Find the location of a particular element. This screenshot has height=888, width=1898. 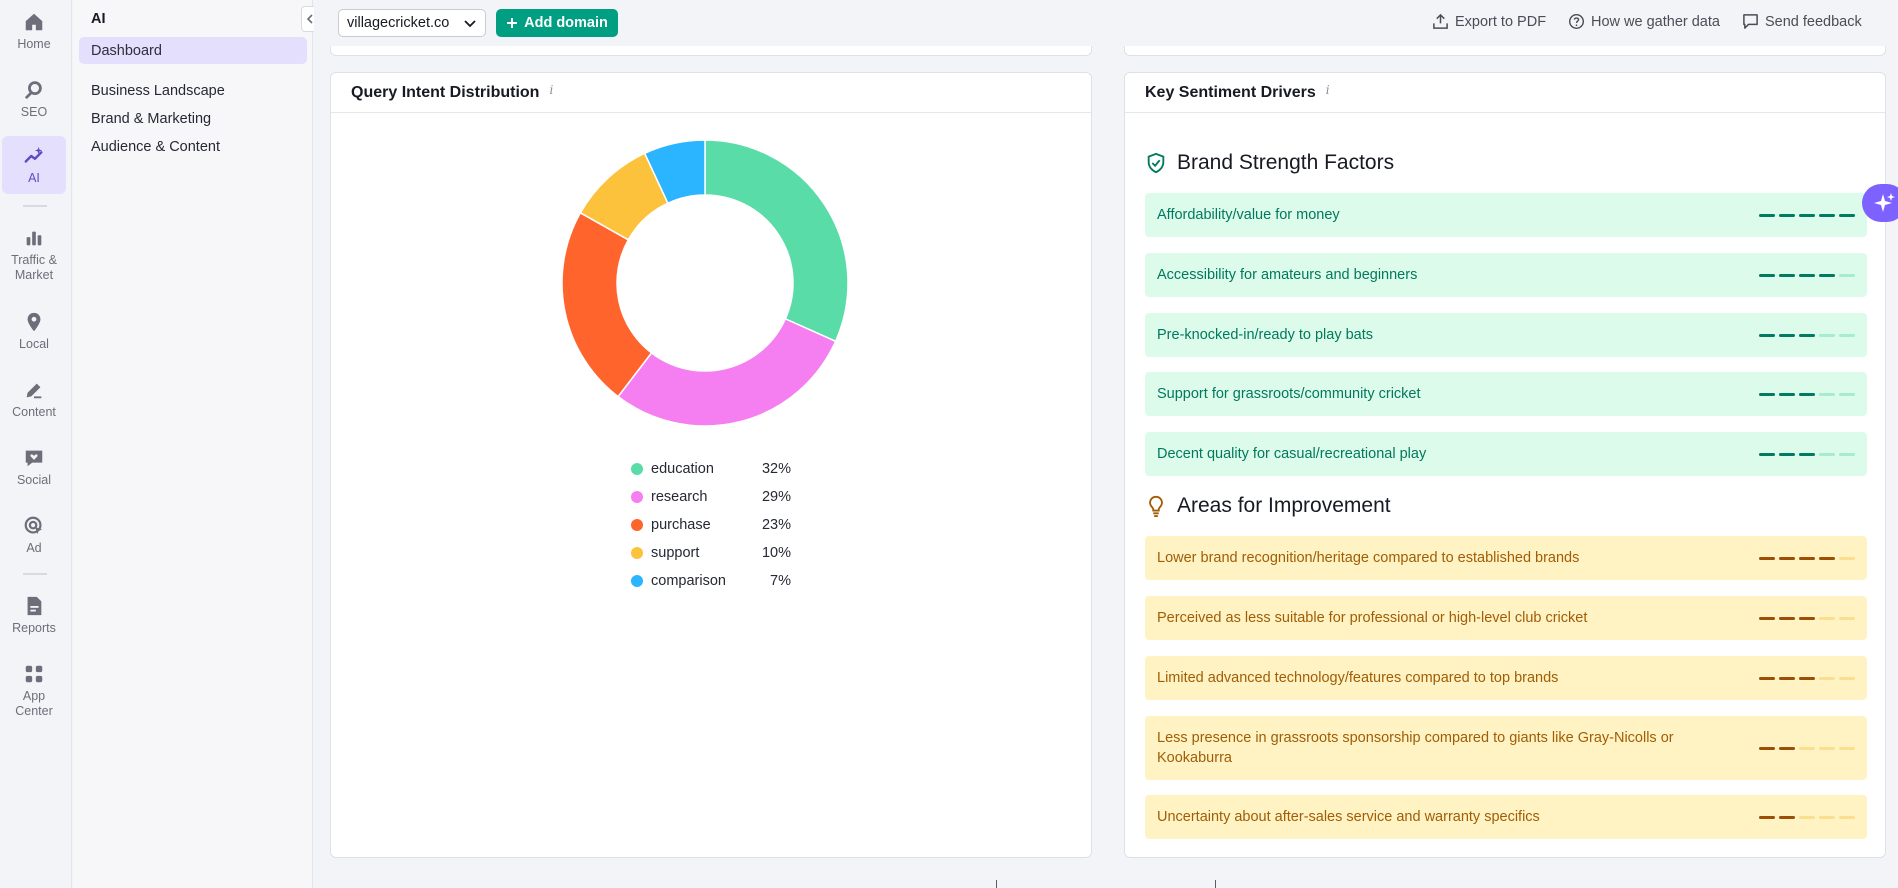

legend-value: 29% is located at coordinates (776, 497).